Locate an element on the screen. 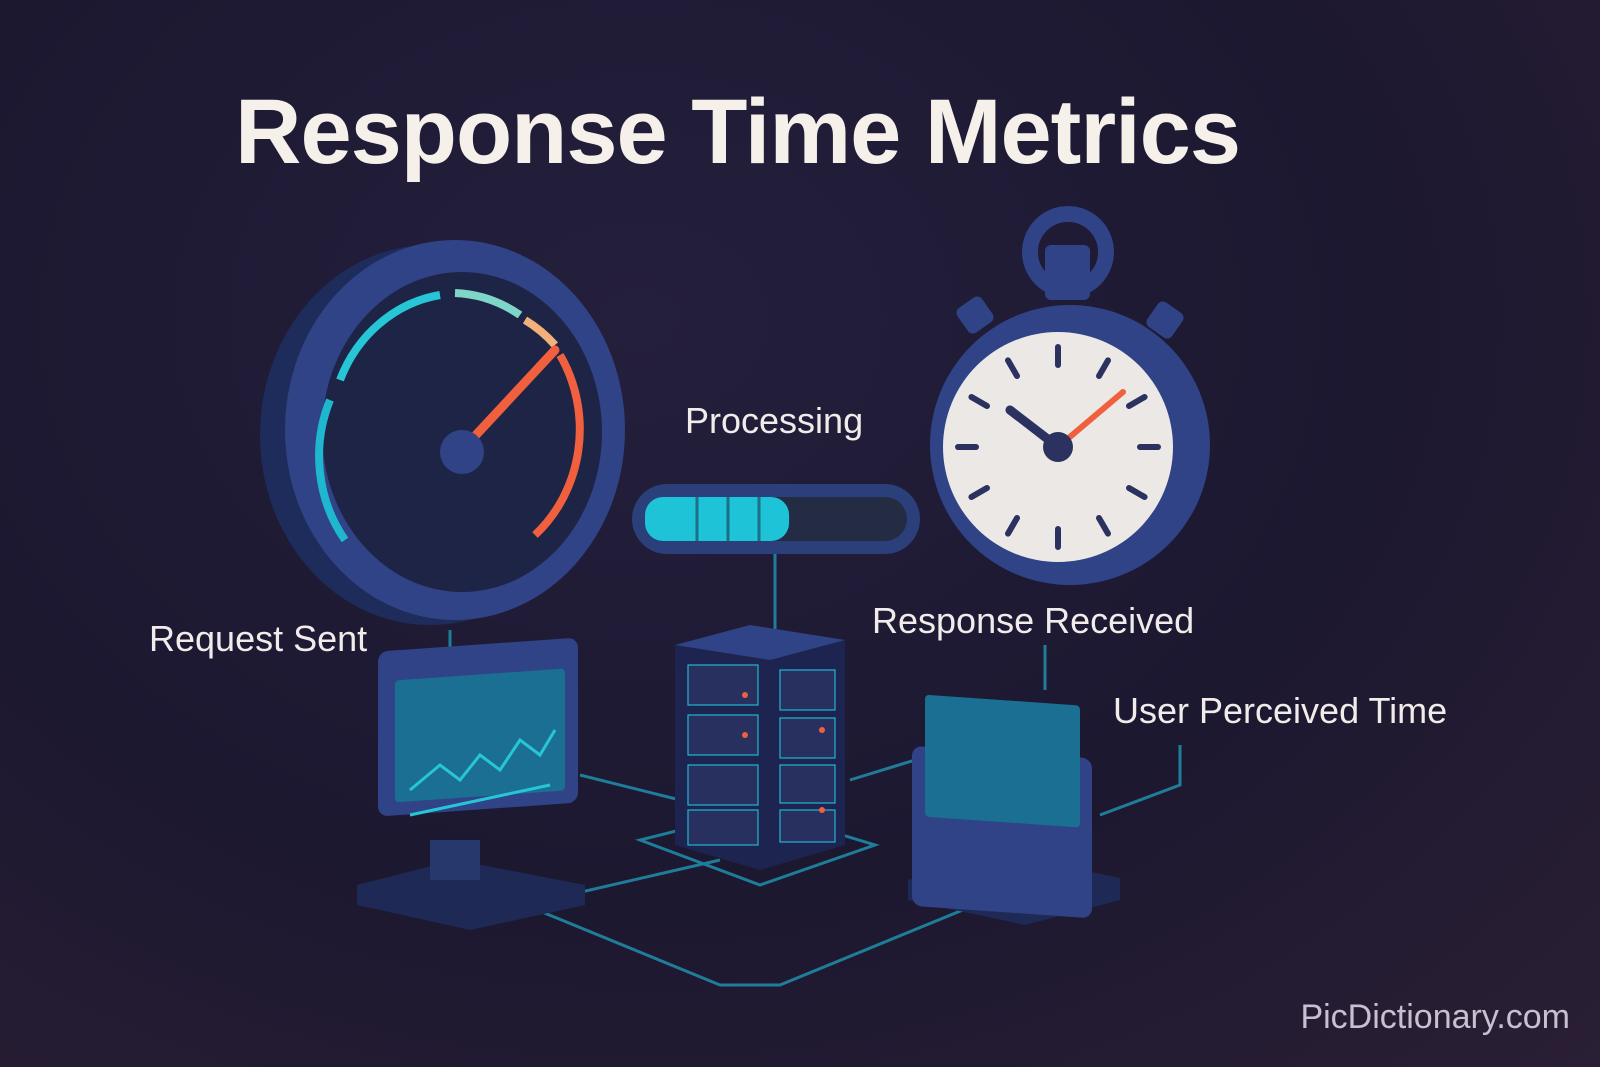  label-request-sent: Request Sent is located at coordinates (258, 638).